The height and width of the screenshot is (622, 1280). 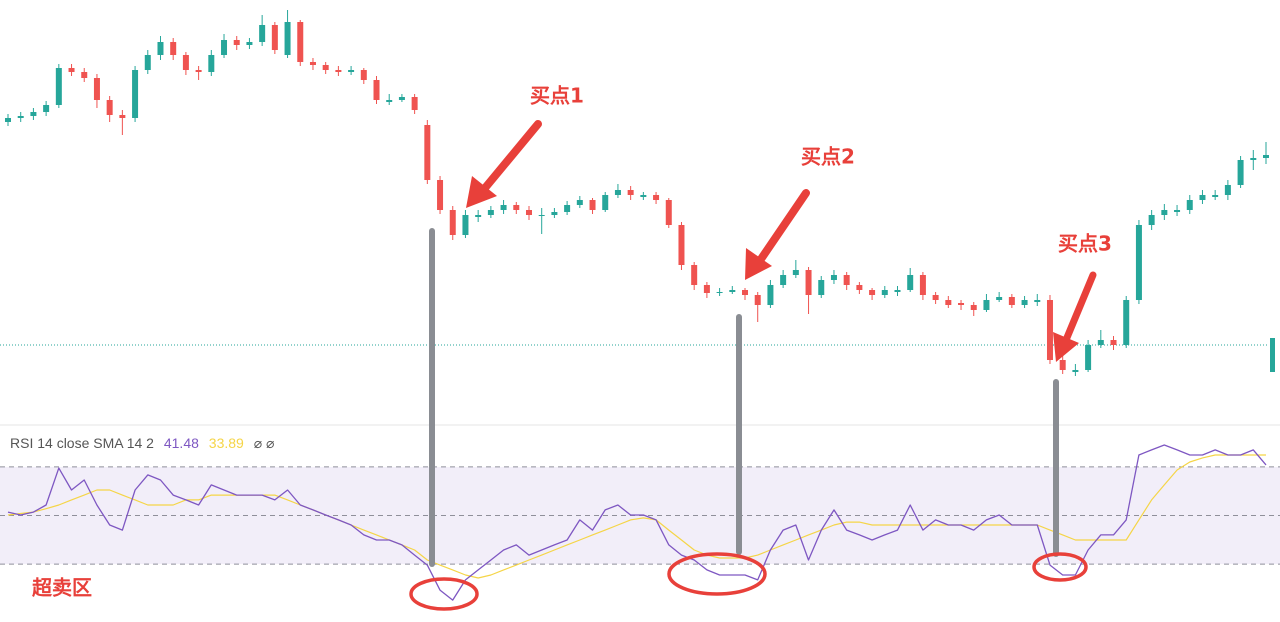 What do you see at coordinates (557, 96) in the screenshot?
I see `annotation-label: 买点1` at bounding box center [557, 96].